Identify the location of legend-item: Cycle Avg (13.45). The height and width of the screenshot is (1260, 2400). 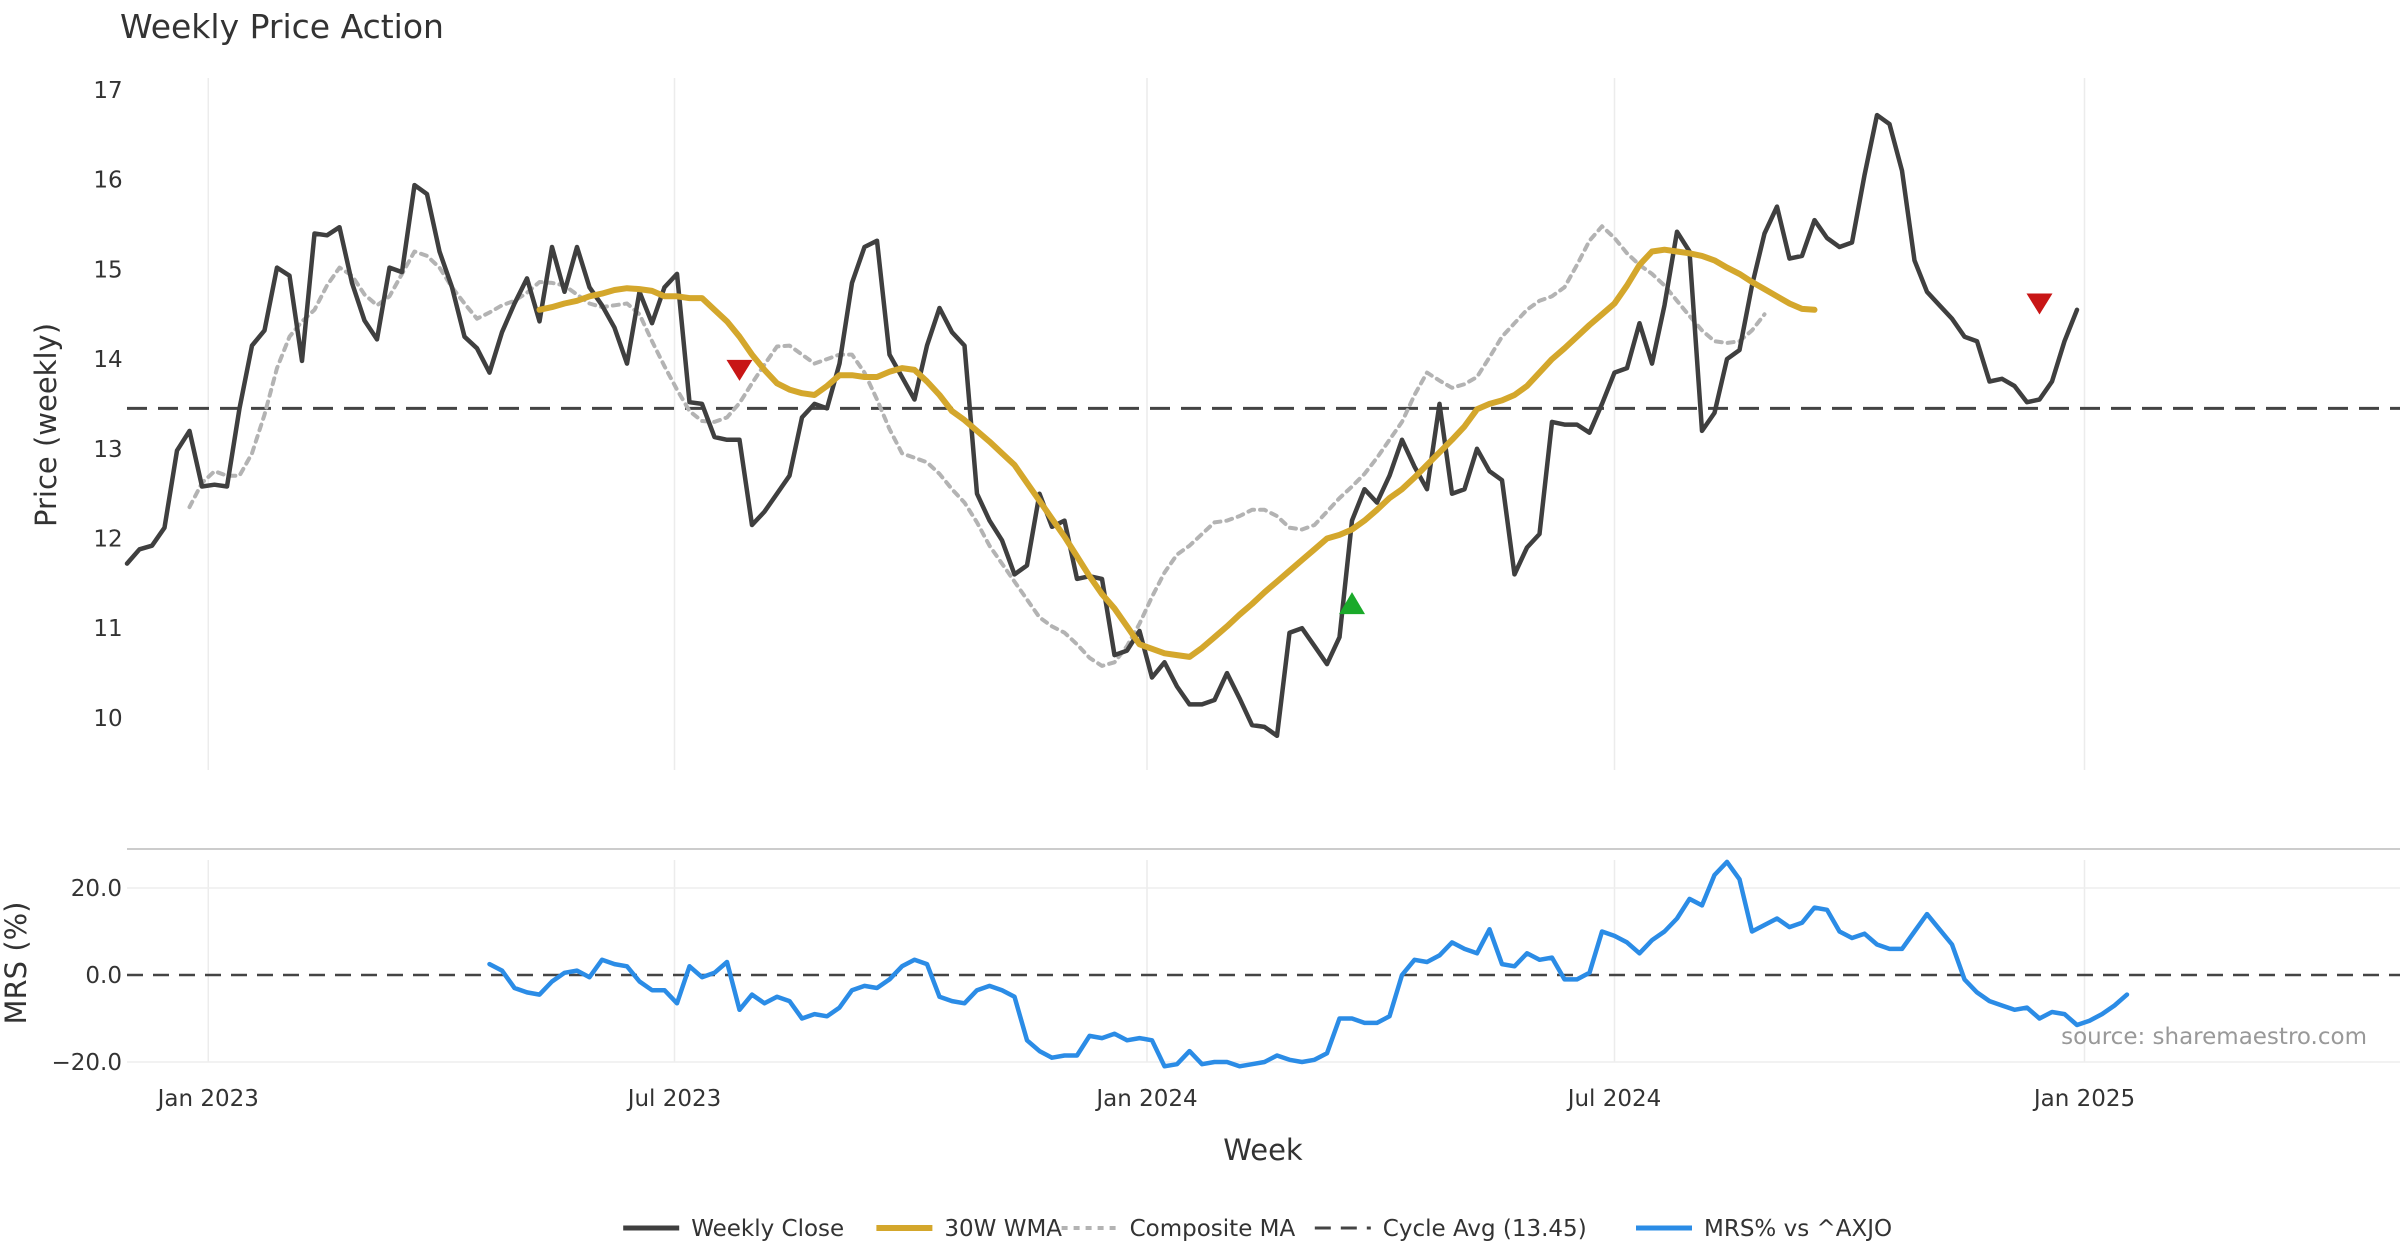
(1450, 1229).